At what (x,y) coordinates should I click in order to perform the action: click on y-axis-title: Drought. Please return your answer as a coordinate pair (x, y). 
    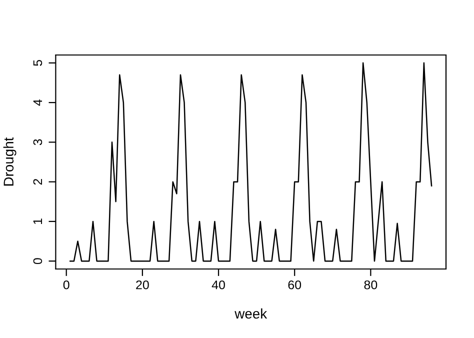
    Looking at the image, I should click on (9, 161).